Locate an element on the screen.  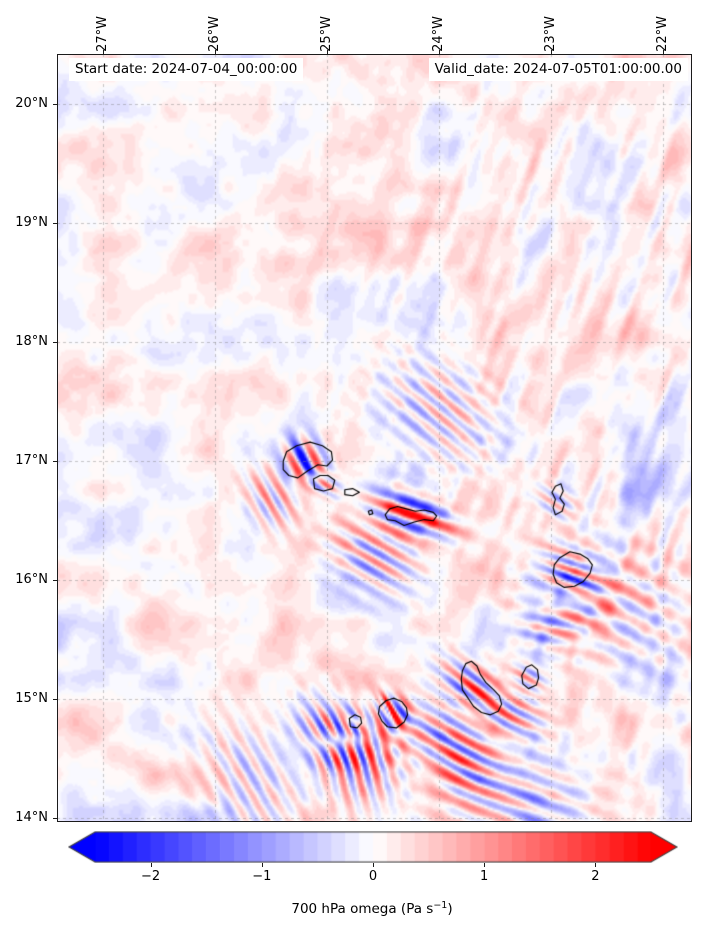
lat-tick-label: 15°N is located at coordinates (31, 699).